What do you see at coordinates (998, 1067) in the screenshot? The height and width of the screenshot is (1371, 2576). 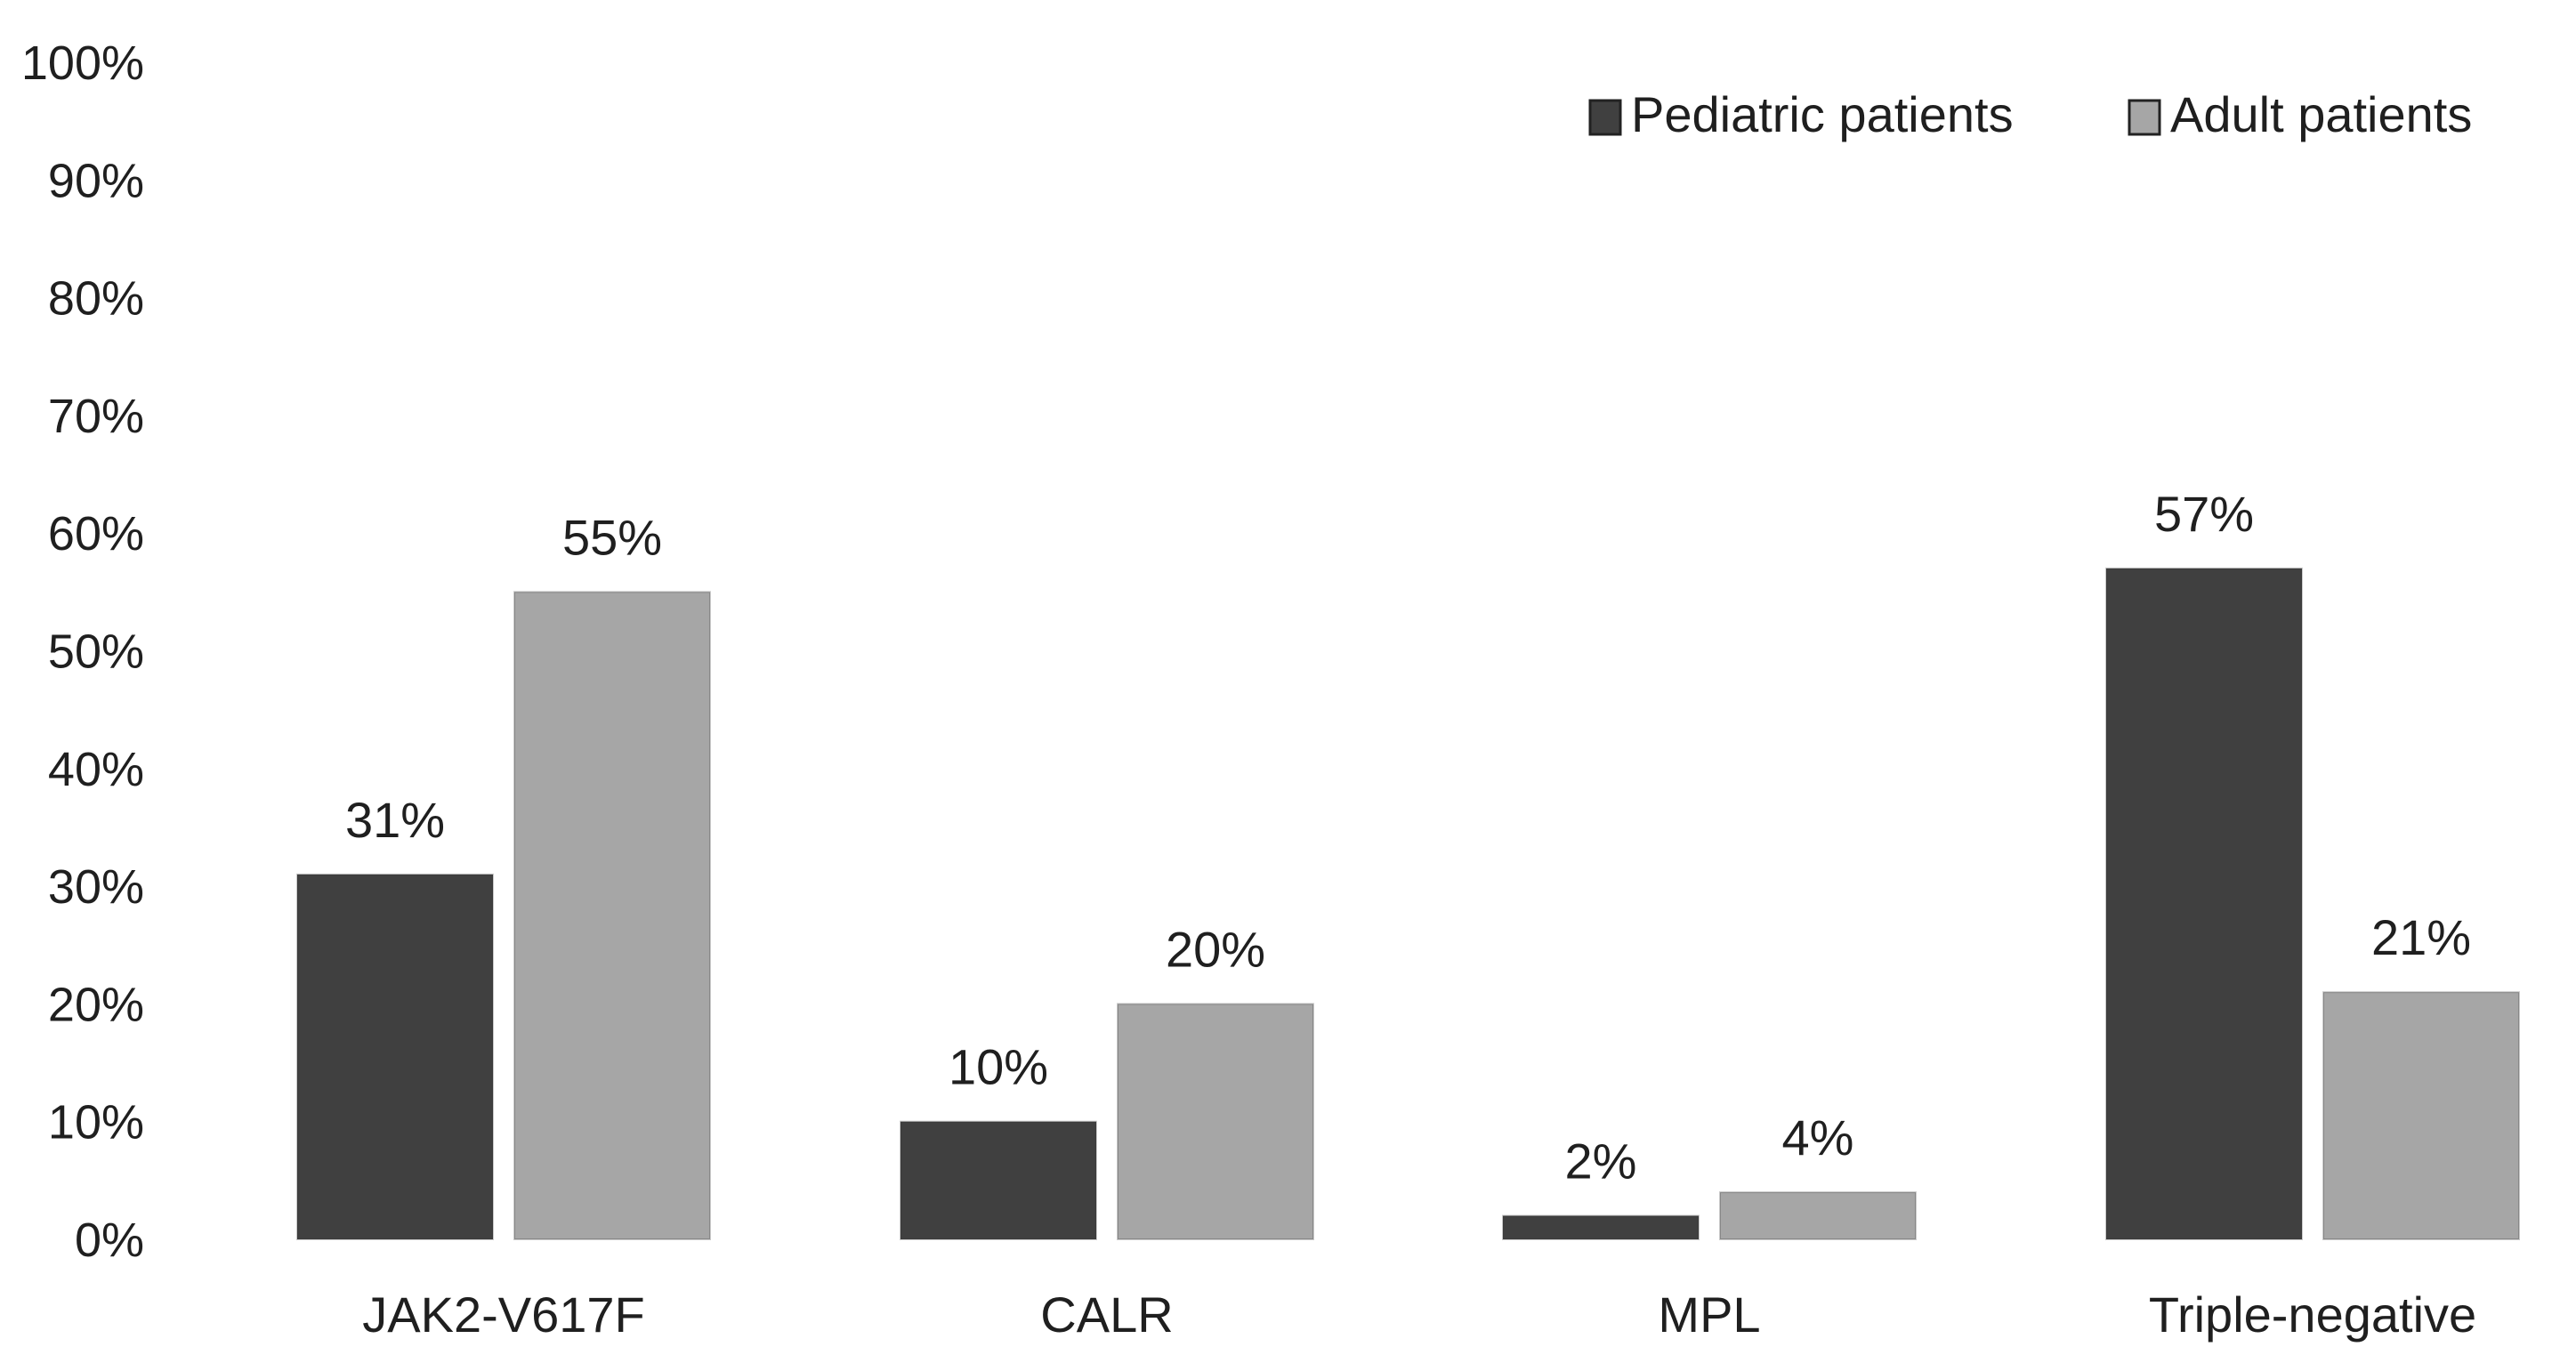 I see `data-label: 10%` at bounding box center [998, 1067].